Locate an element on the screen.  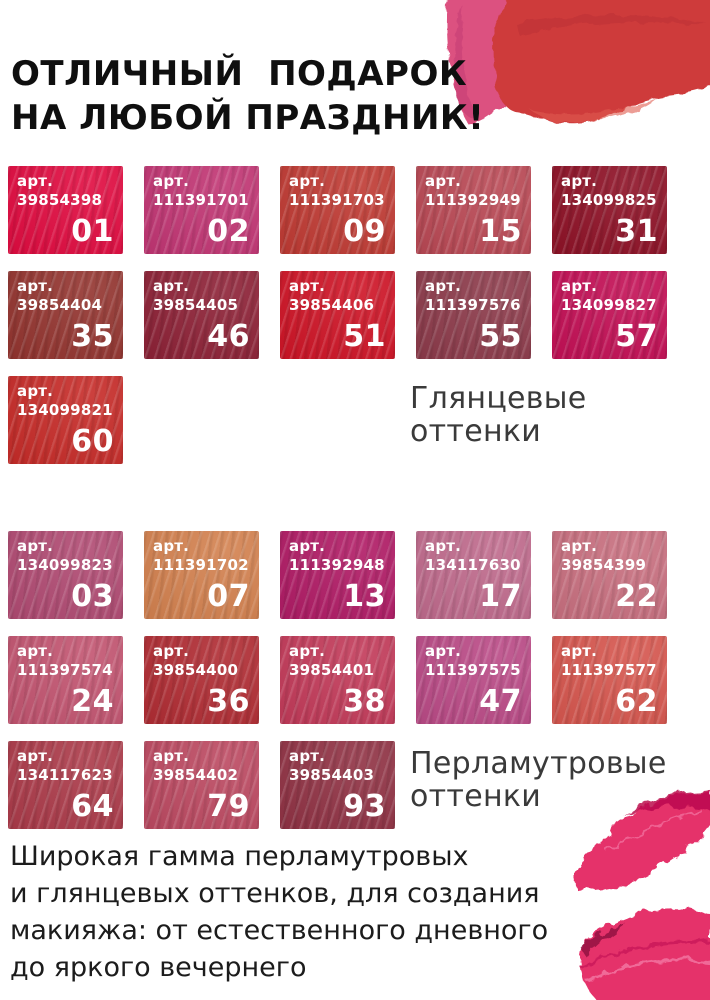
shade-number: 55 is located at coordinates (500, 336).